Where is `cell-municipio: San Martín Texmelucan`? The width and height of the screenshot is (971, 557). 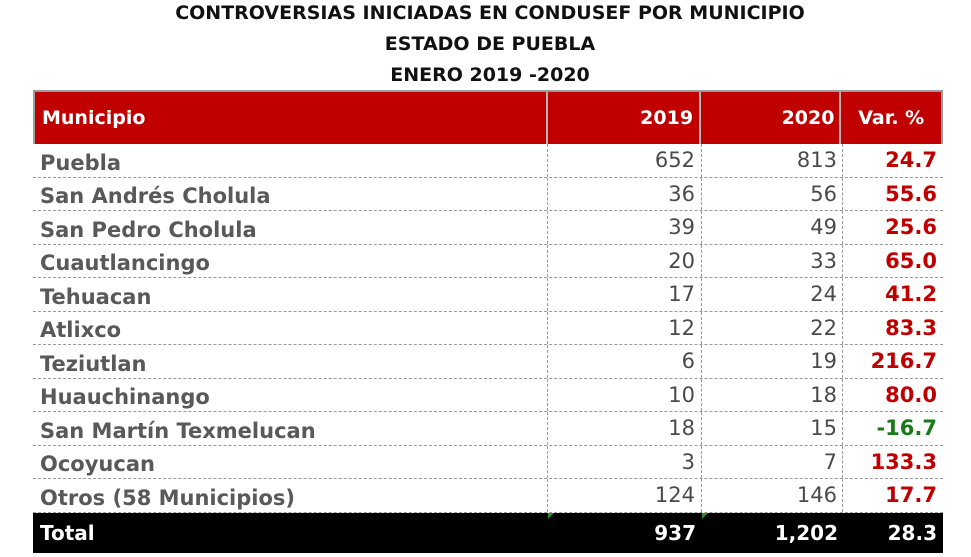 cell-municipio: San Martín Texmelucan is located at coordinates (290, 428).